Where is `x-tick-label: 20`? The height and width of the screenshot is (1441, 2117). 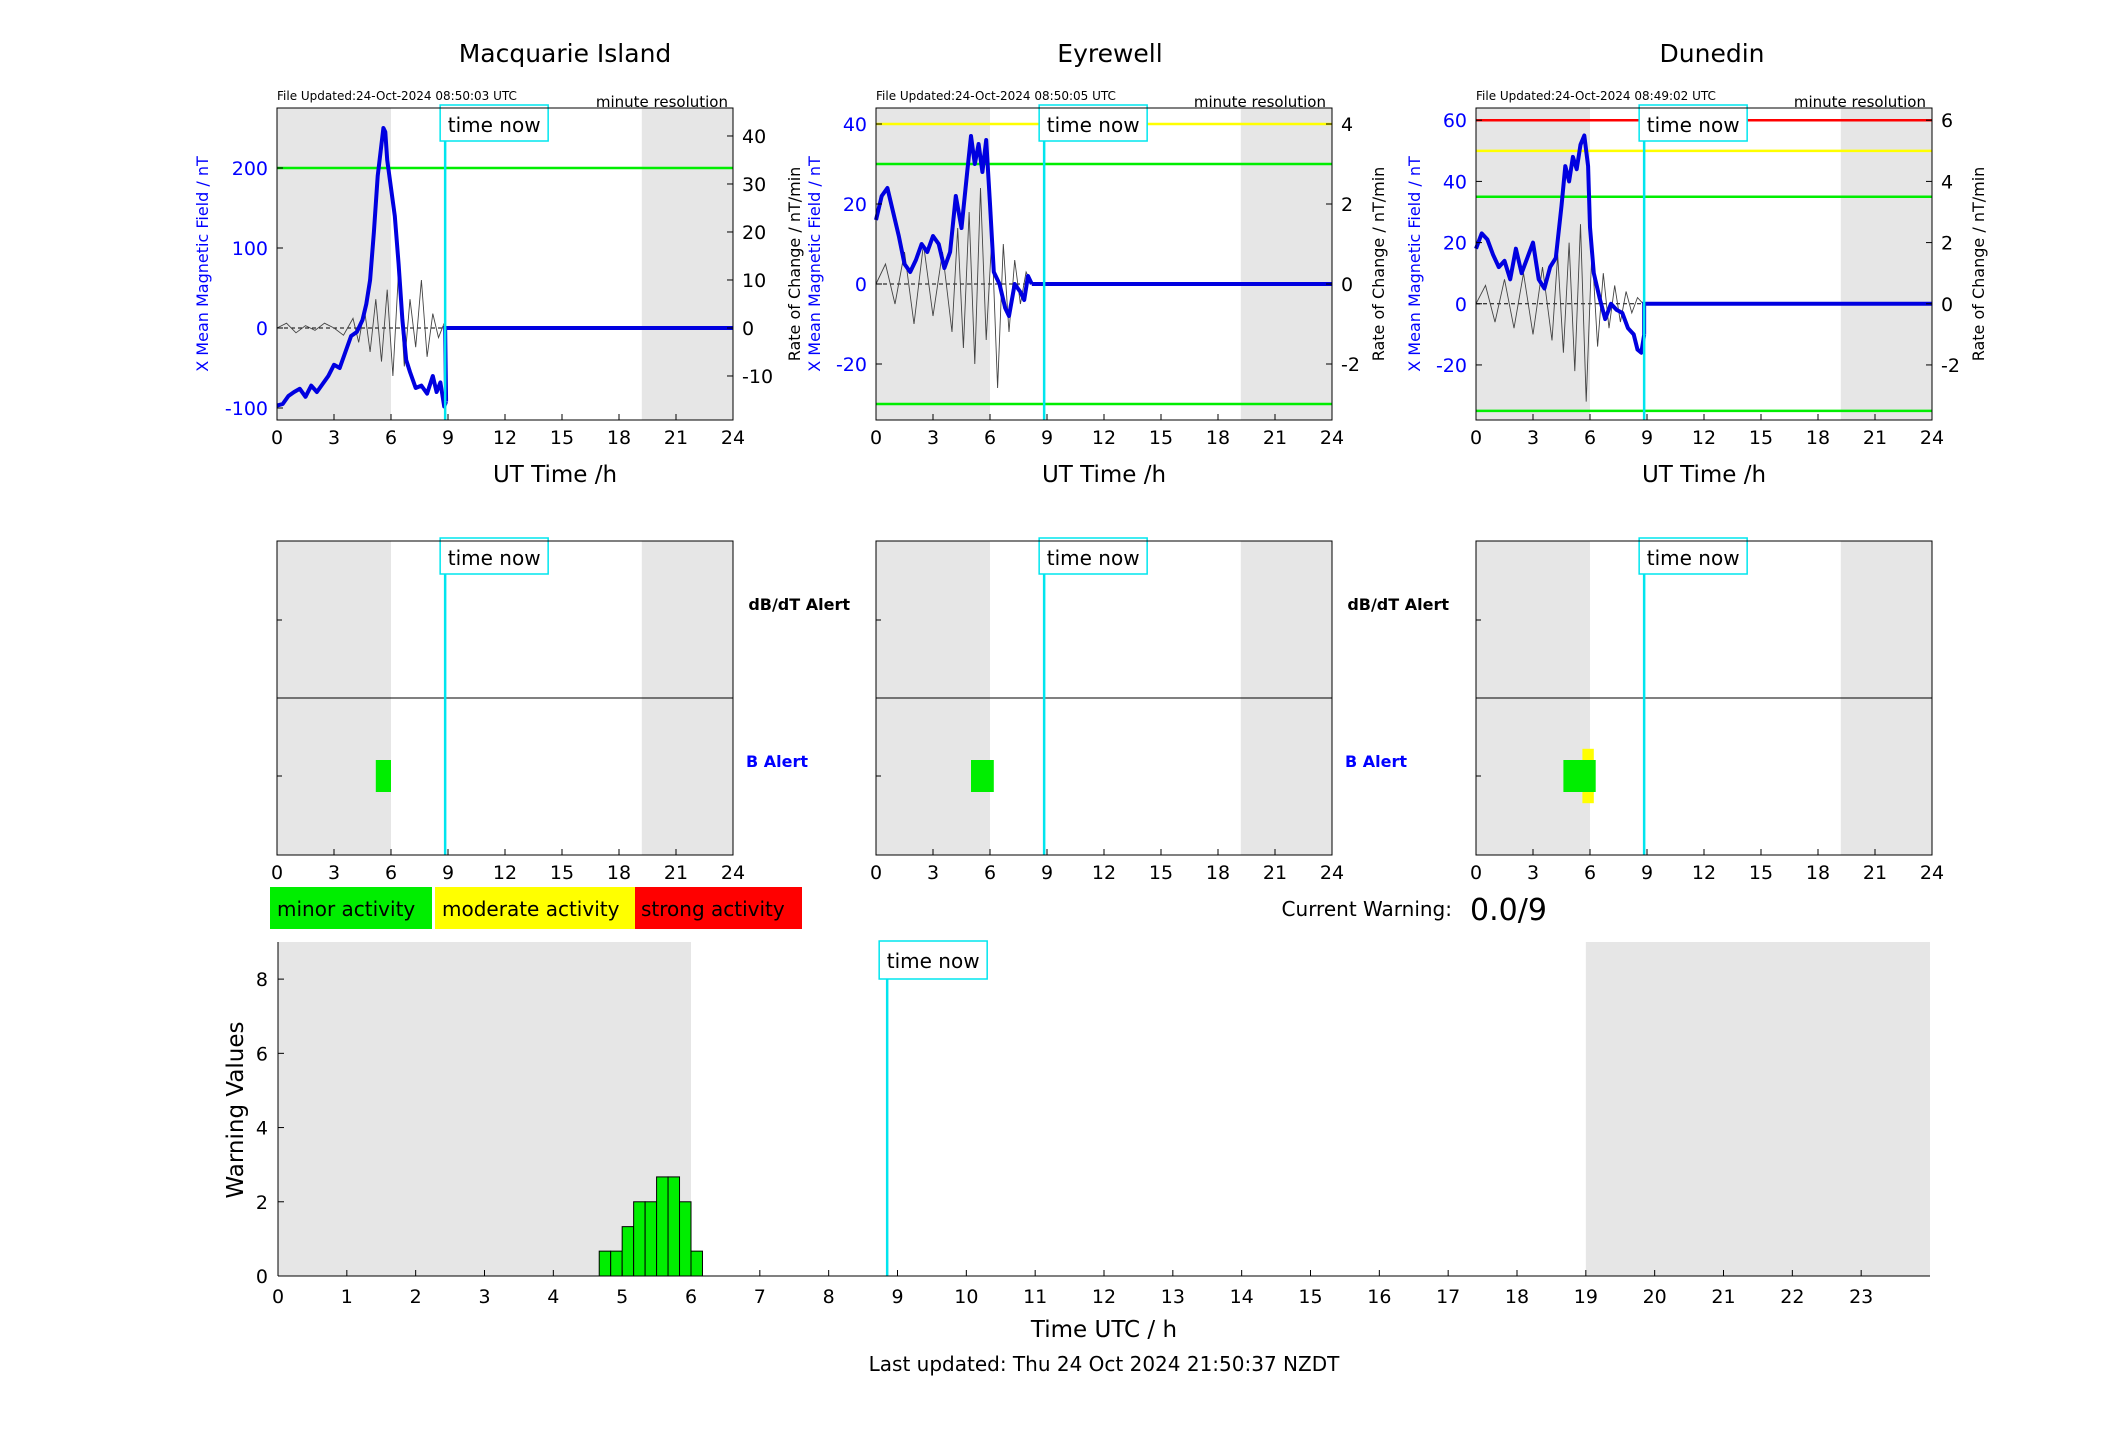 x-tick-label: 20 is located at coordinates (1655, 1297).